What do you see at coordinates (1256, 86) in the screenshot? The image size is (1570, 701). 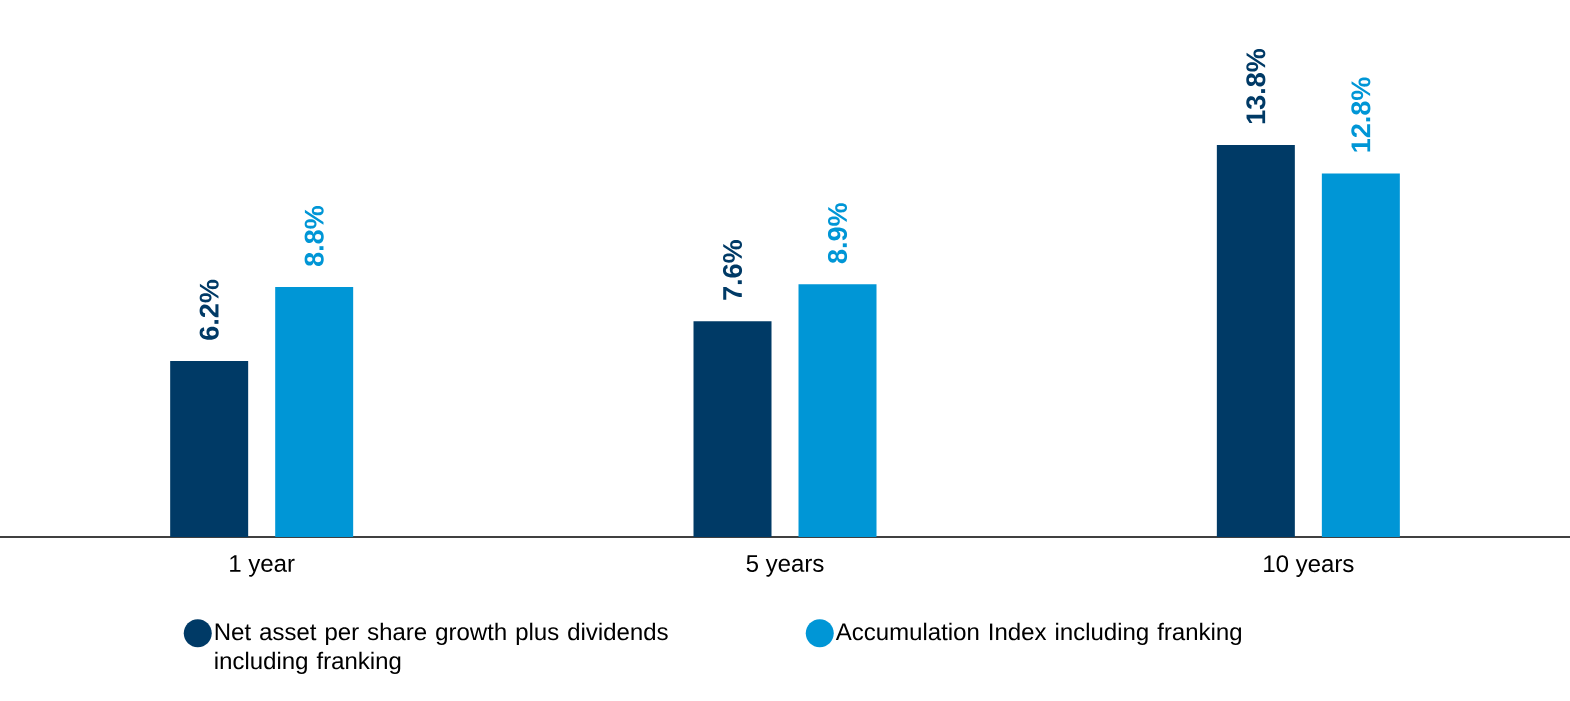 I see `data-label: 13.8%` at bounding box center [1256, 86].